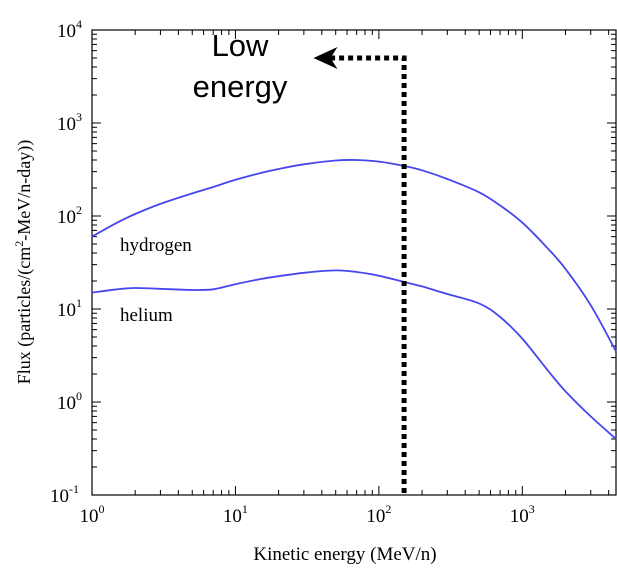  I want to click on y-axis-label: Flux (particles/(cm2-MeV/n-day)), so click(23, 262).